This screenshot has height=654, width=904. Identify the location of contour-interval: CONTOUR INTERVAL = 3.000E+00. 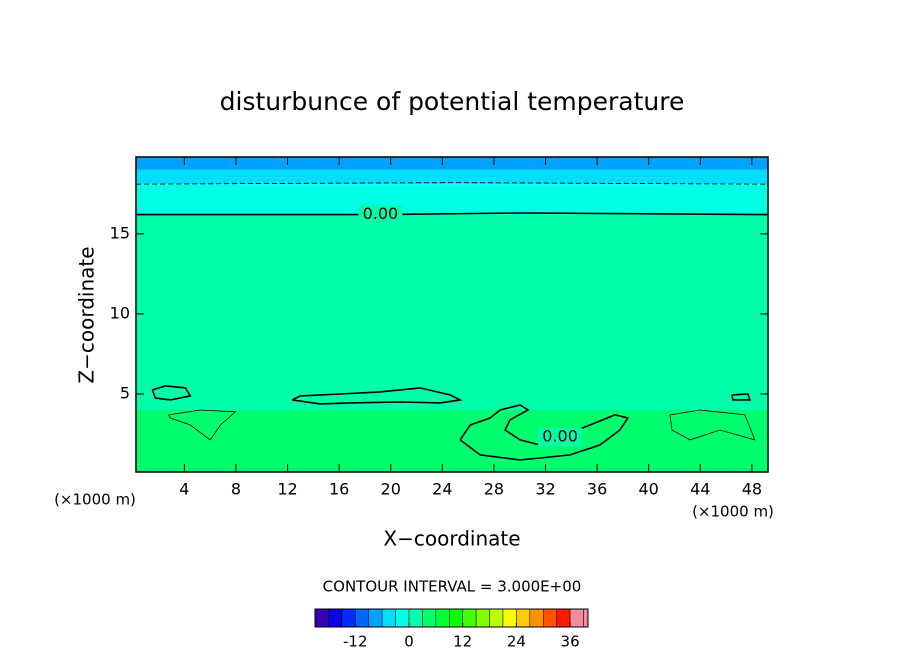
(452, 587).